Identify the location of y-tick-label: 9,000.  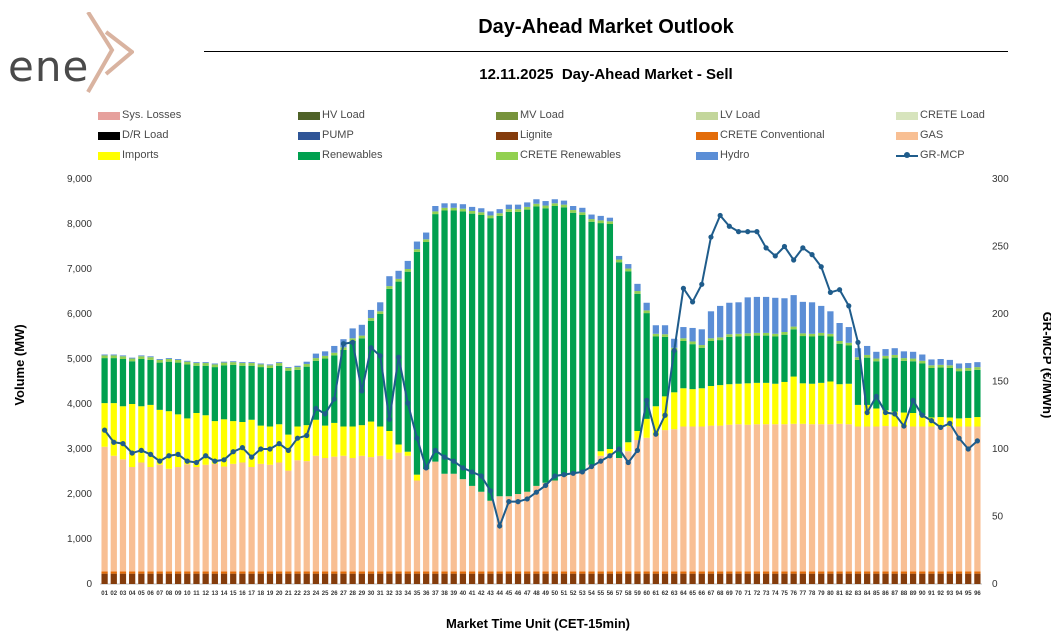
(79, 179).